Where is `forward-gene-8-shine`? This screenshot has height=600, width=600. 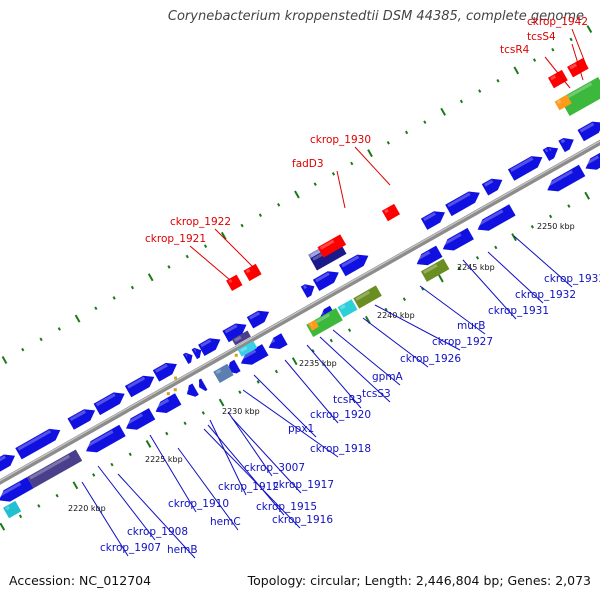
forward-gene-8-shine is located at coordinates (231, 329).